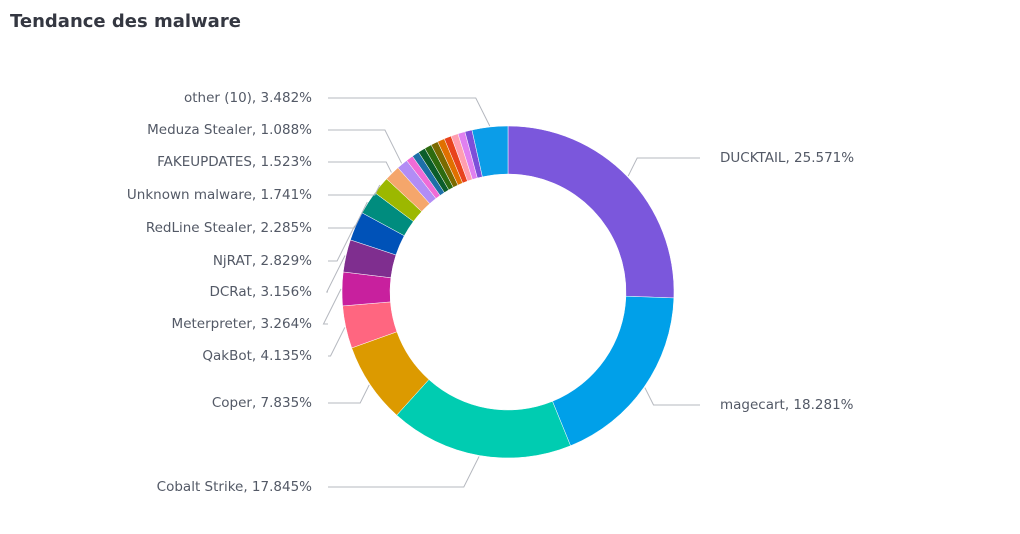 The image size is (1020, 534). Describe the element at coordinates (257, 356) in the screenshot. I see `slice-label: QakBot, 4.135%` at that location.